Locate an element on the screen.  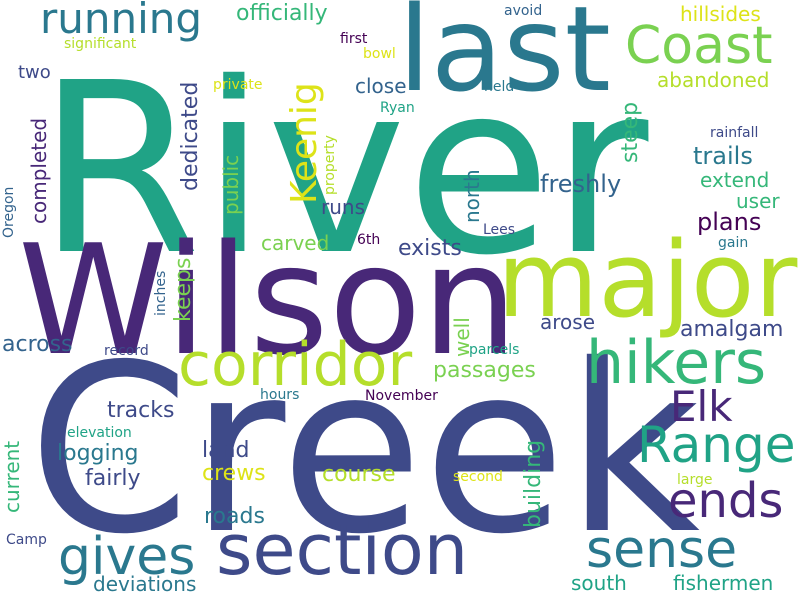
word-current: current is located at coordinates (12, 476).